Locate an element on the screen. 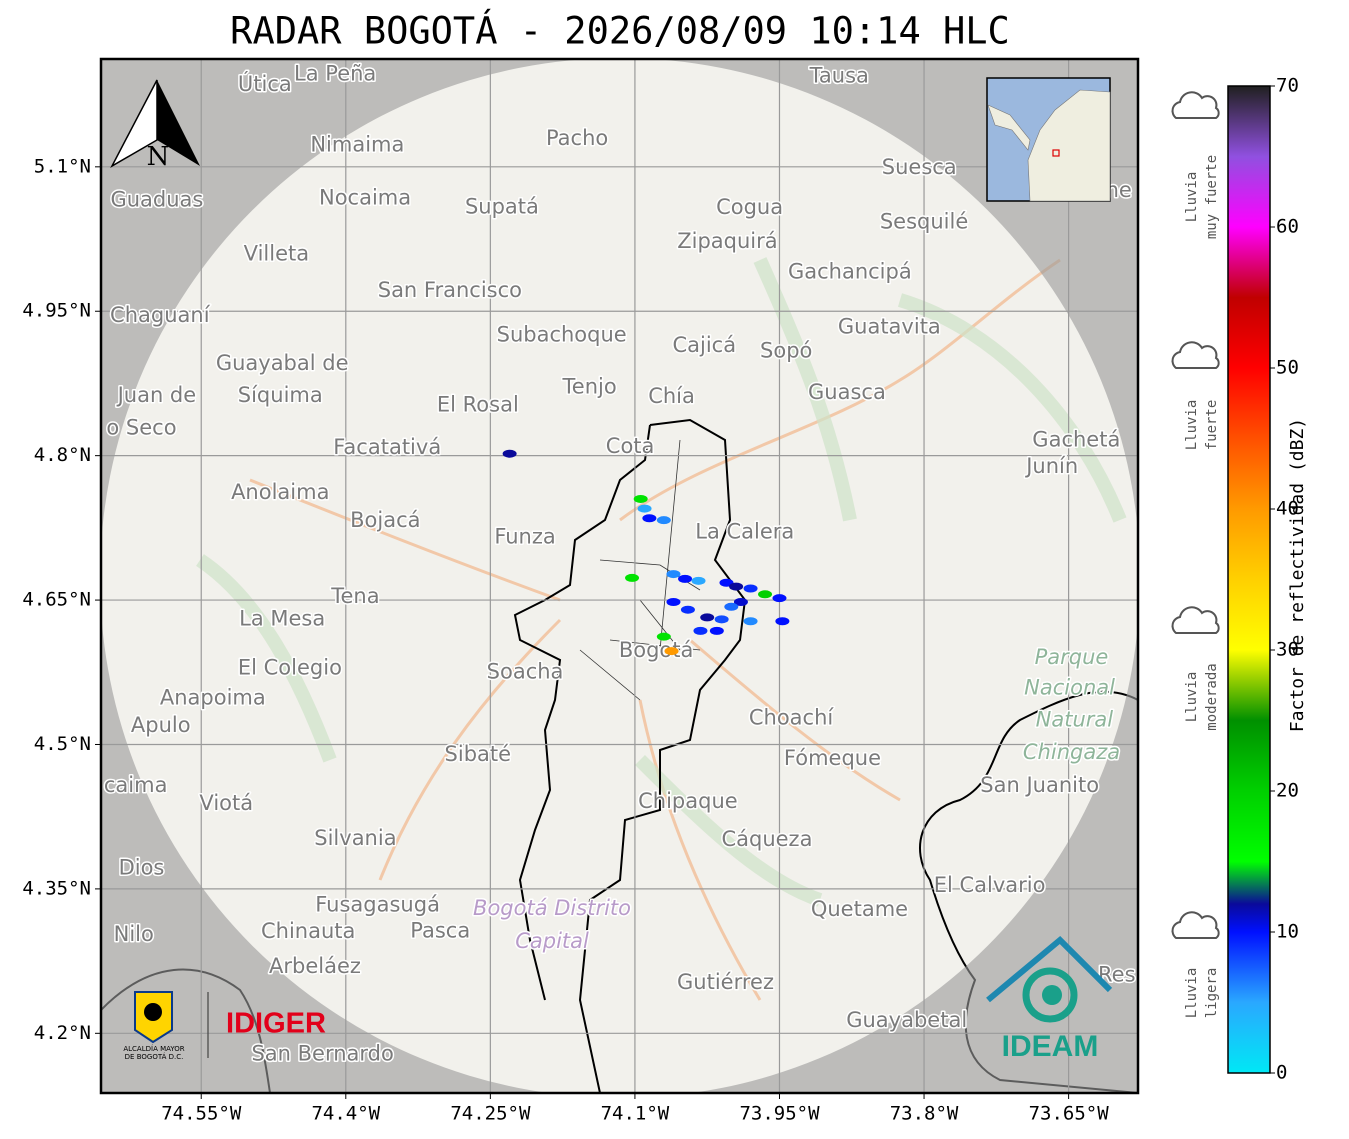 The width and height of the screenshot is (1349, 1139). place-label: La Calera is located at coordinates (744, 532).